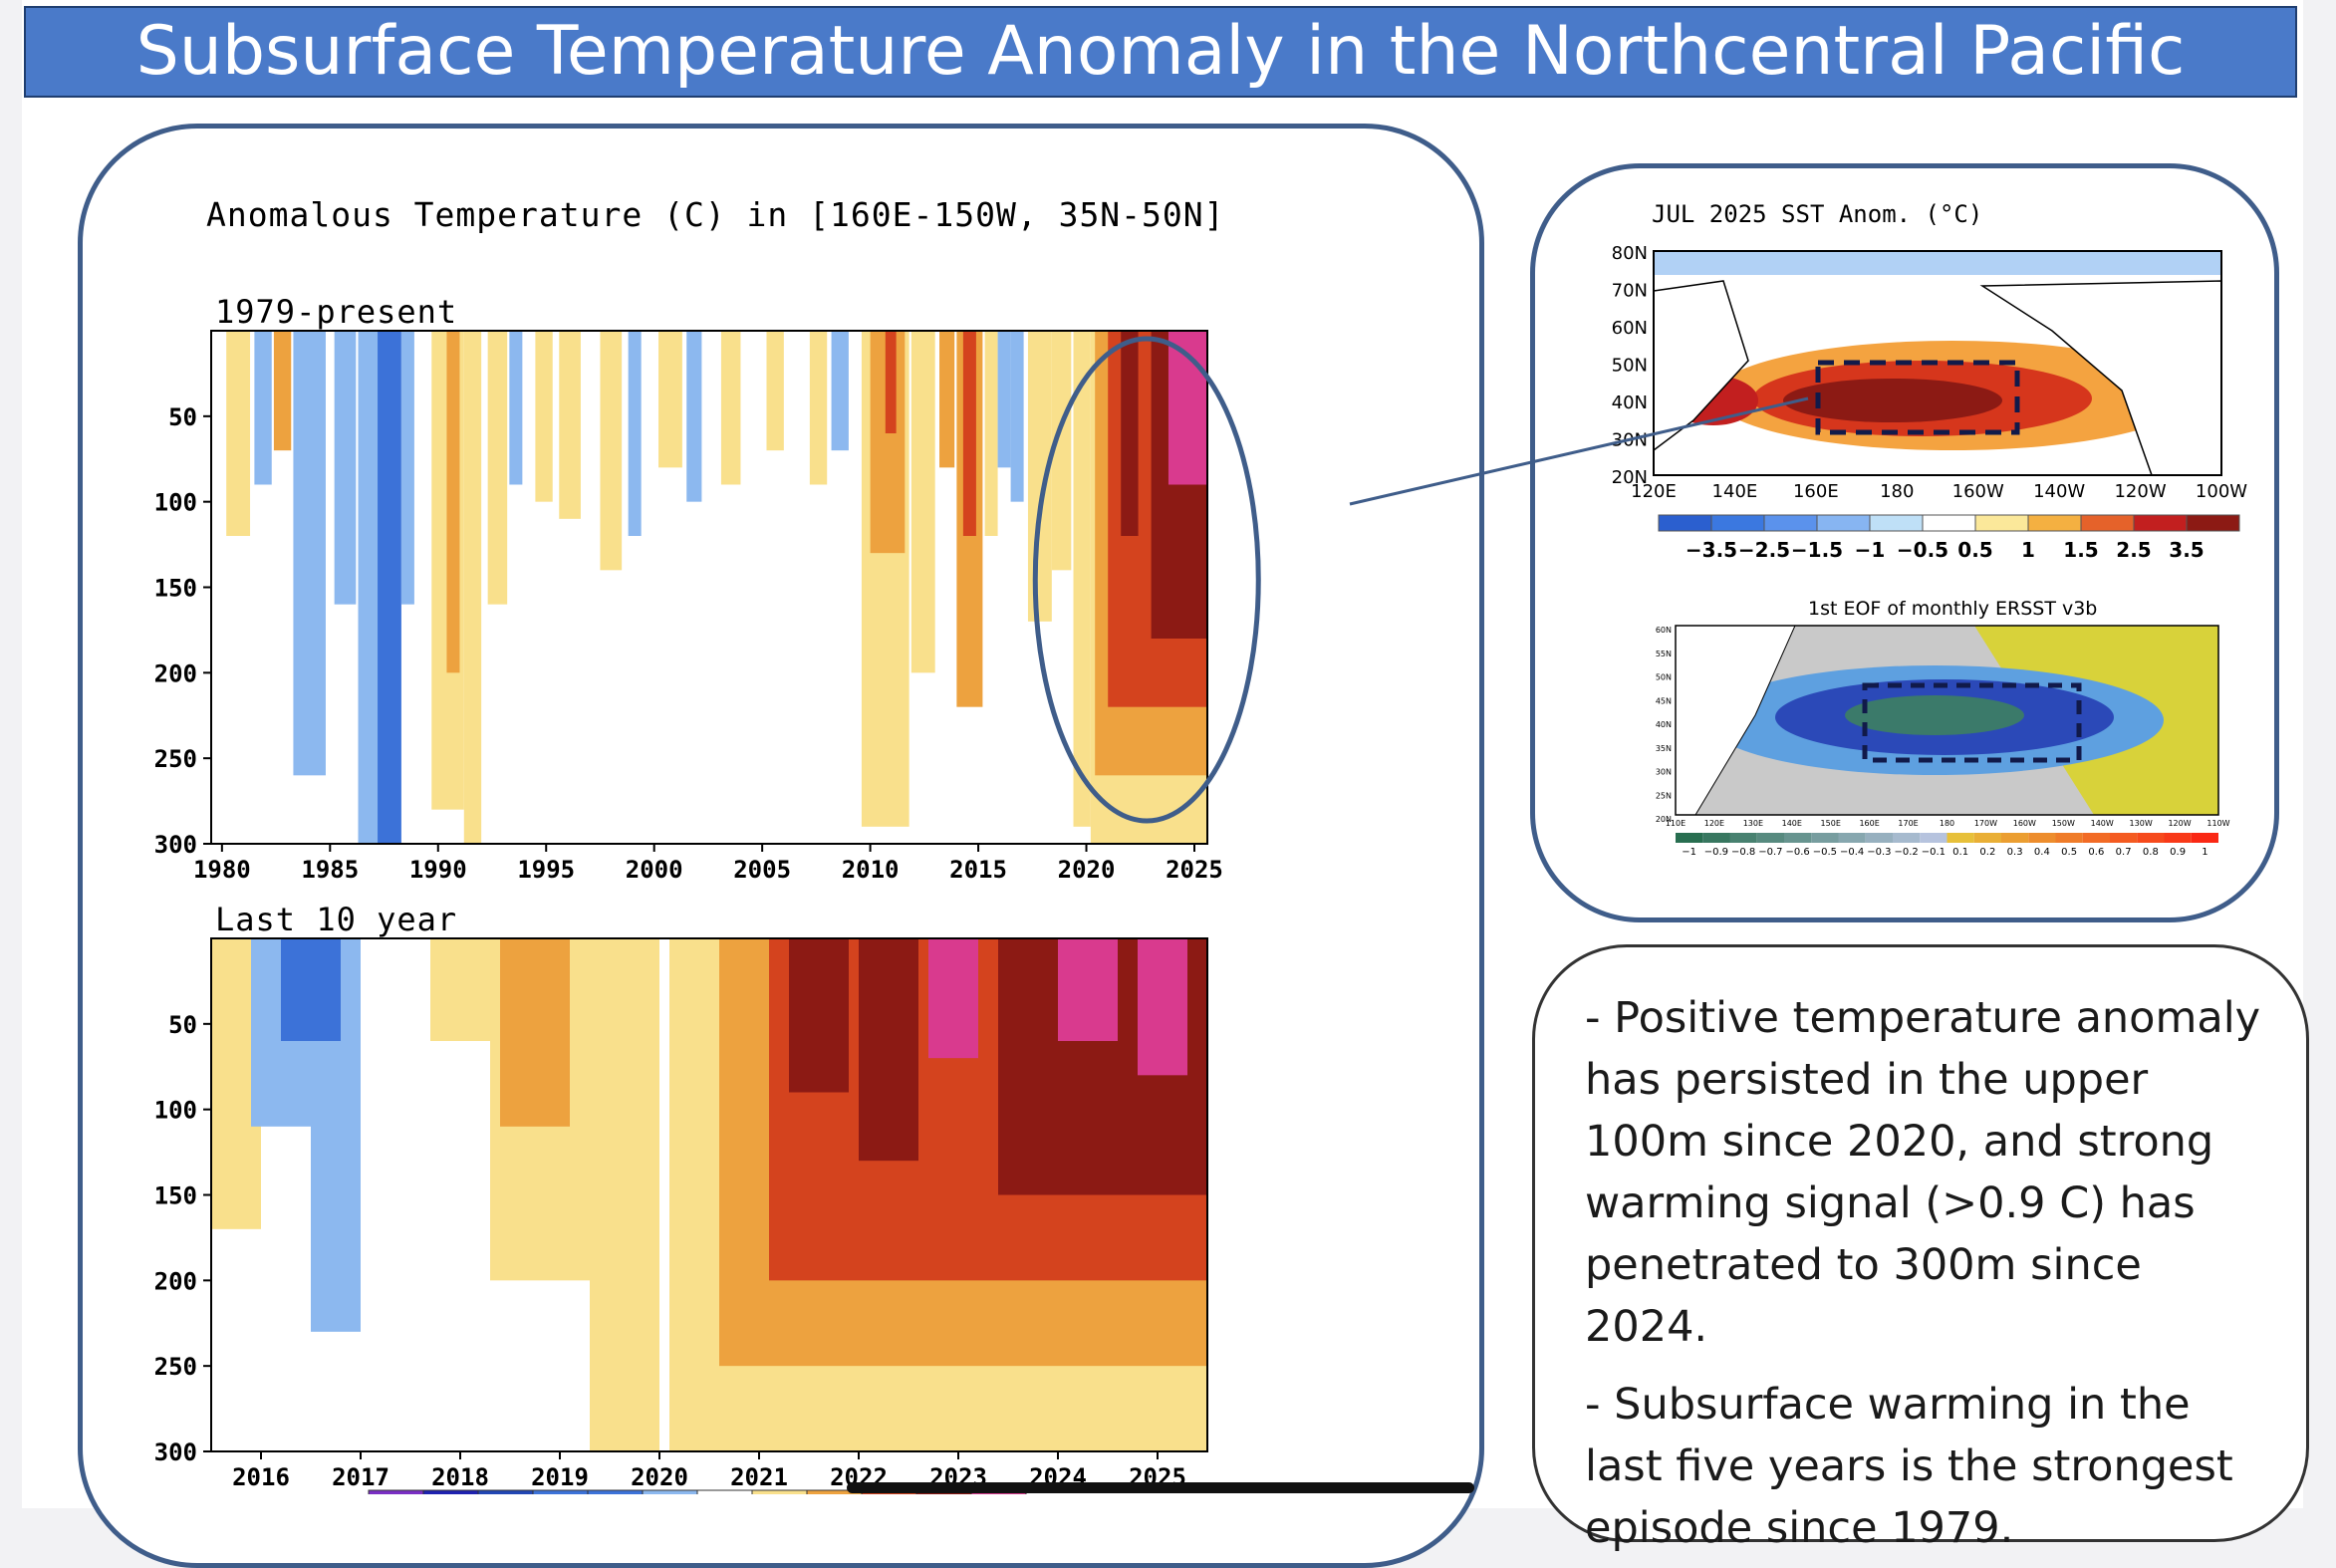  Describe the element at coordinates (1792, 823) in the screenshot. I see `eof-lon-label: 140E` at that location.